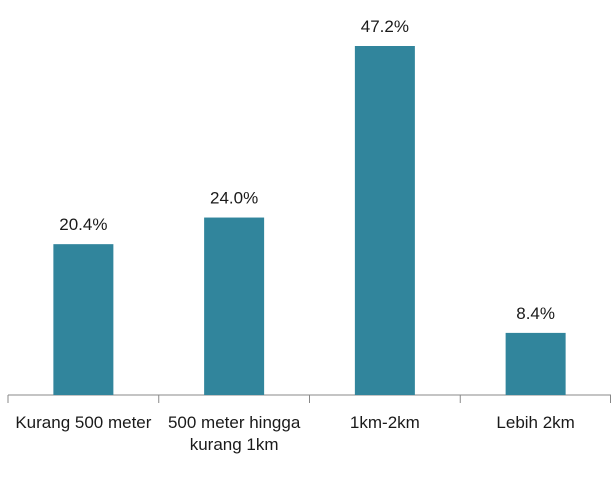  Describe the element at coordinates (535, 313) in the screenshot. I see `data-label: 8.4%` at that location.